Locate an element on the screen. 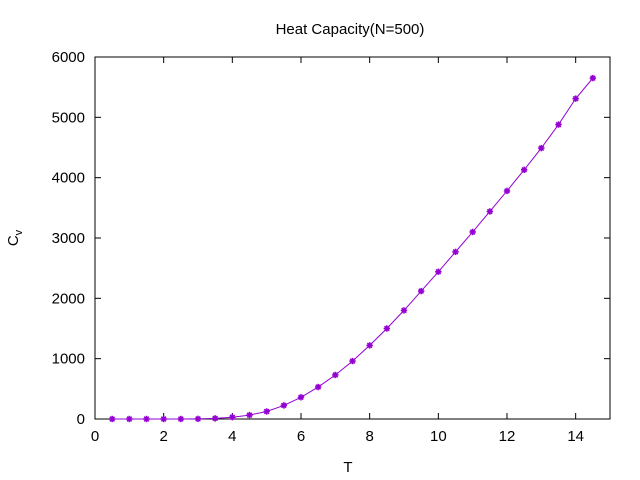 Image resolution: width=640 pixels, height=480 pixels. x-tick-label: 14 is located at coordinates (575, 436).